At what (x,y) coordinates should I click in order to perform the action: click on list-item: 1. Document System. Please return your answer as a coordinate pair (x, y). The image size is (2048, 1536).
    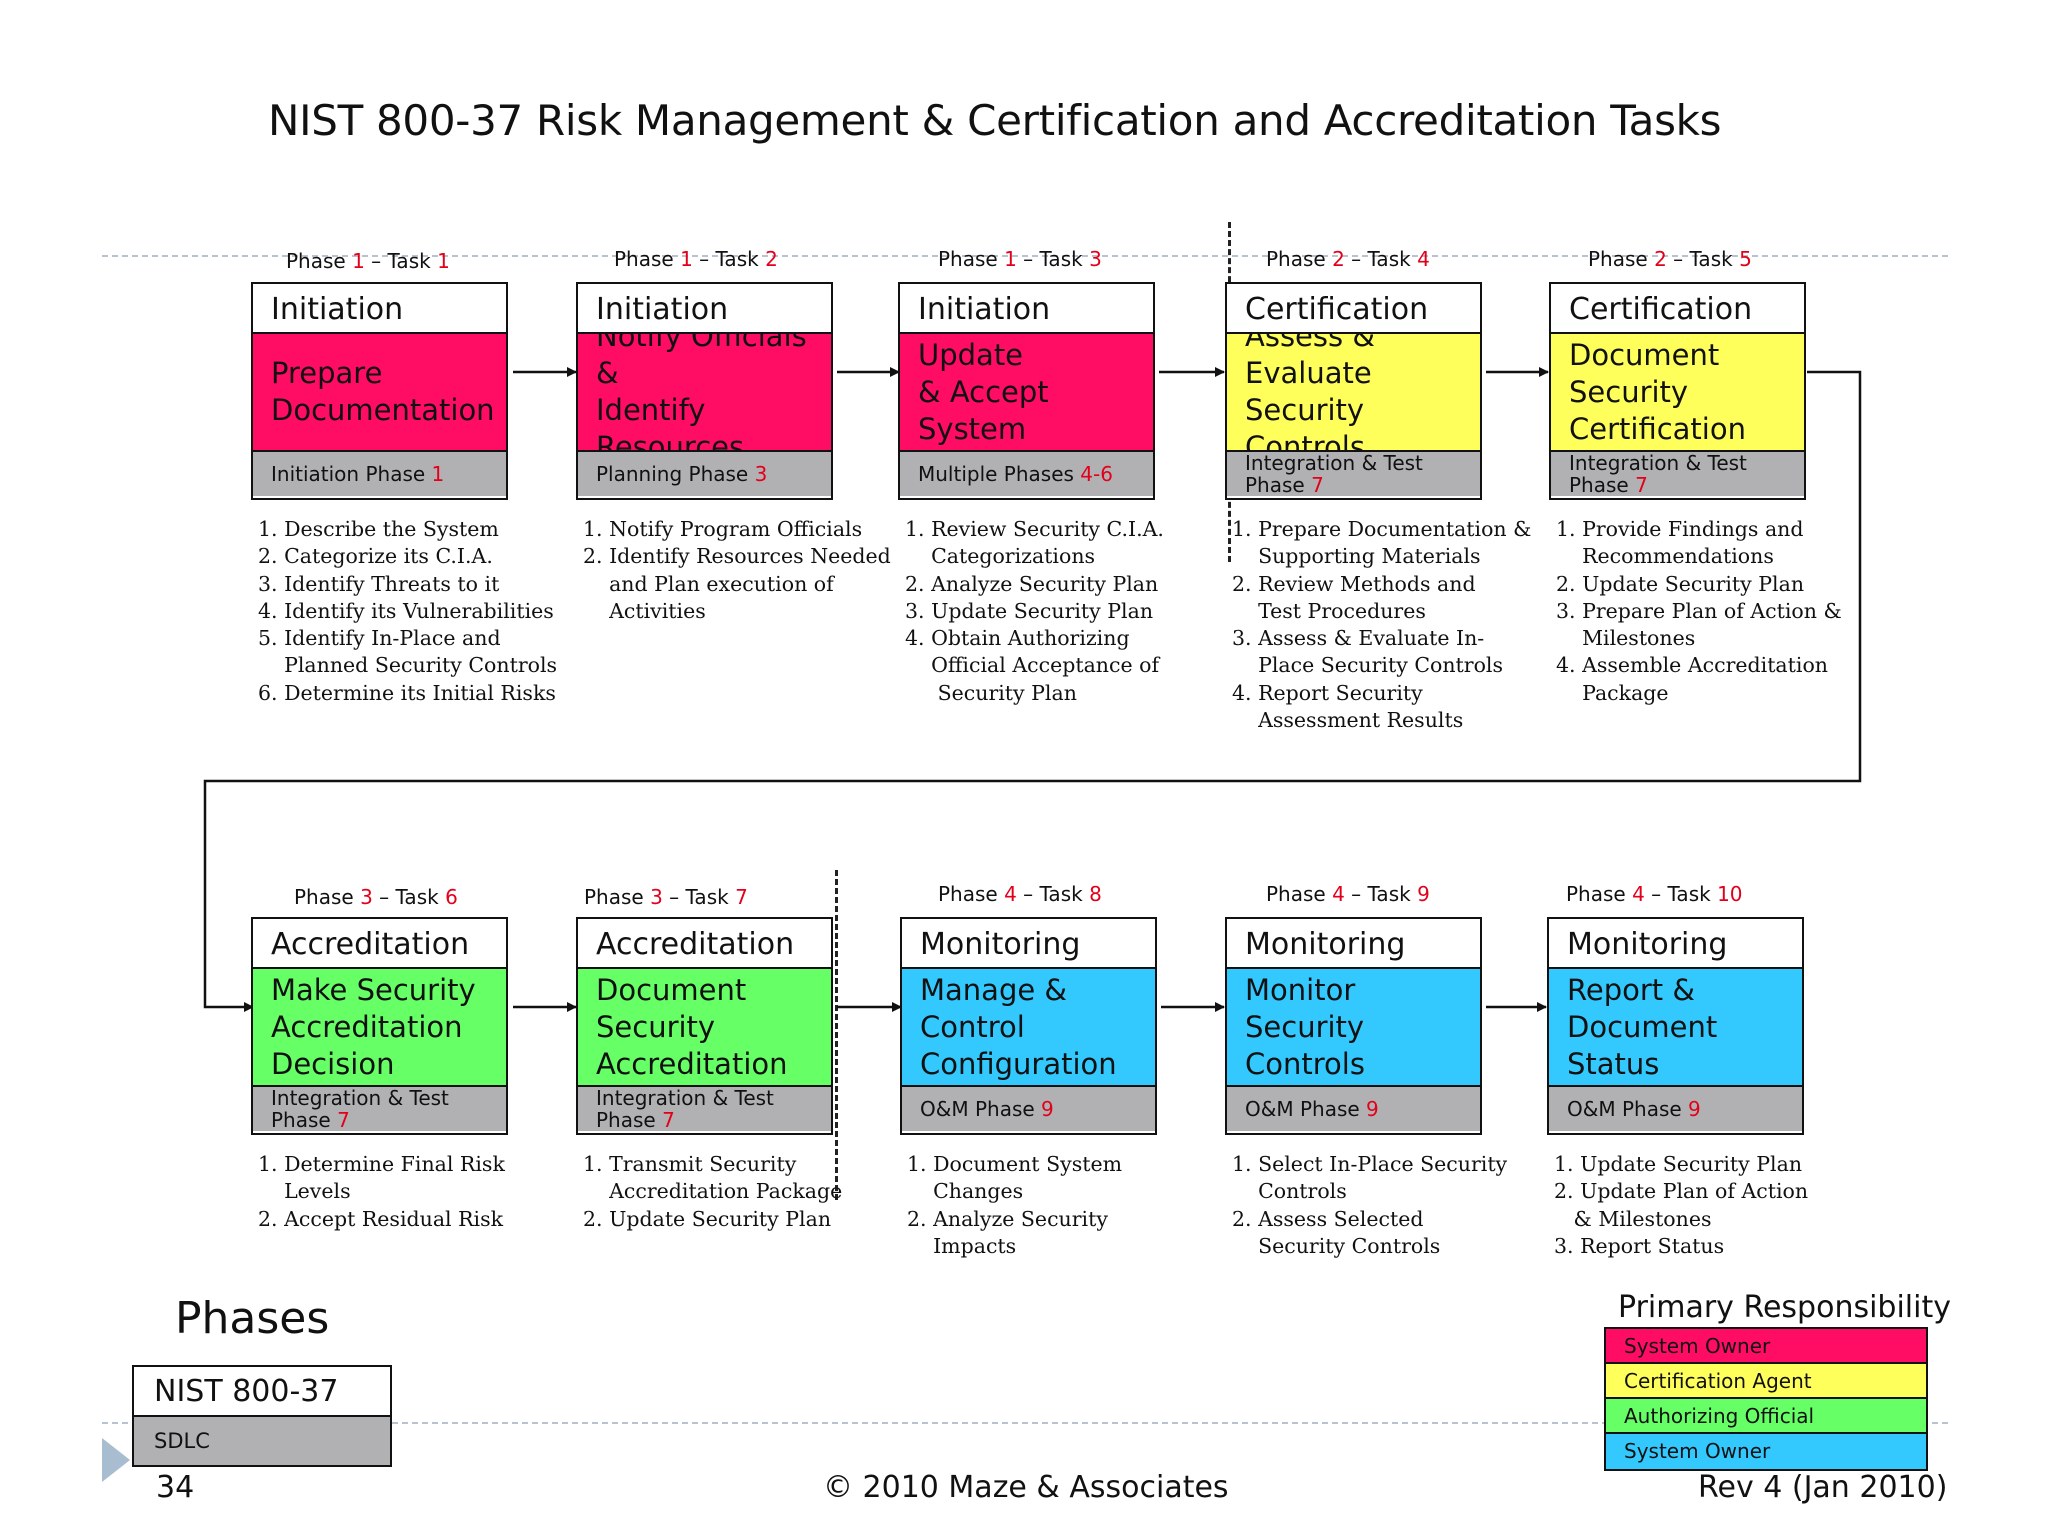
    Looking at the image, I should click on (1015, 1164).